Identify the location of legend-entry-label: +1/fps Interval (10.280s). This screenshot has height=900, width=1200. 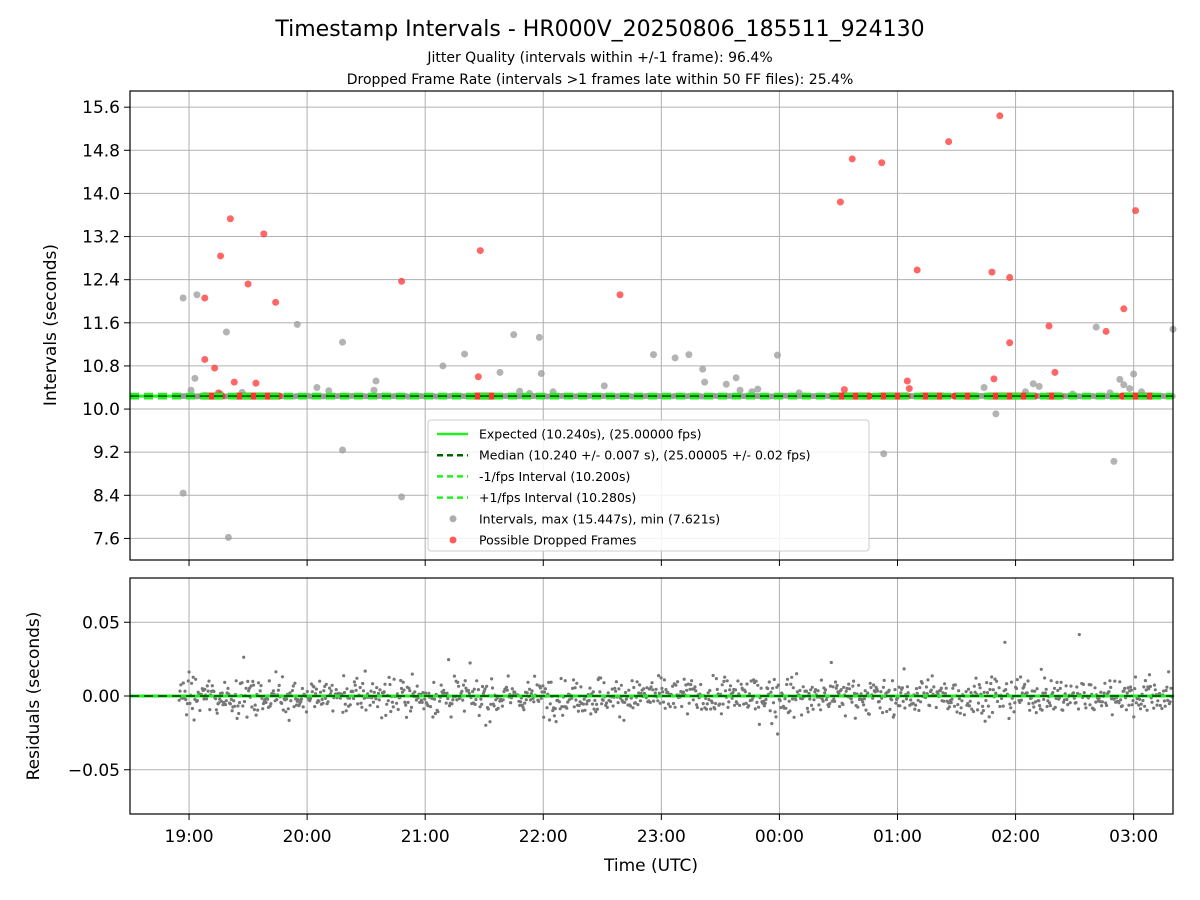
(557, 497).